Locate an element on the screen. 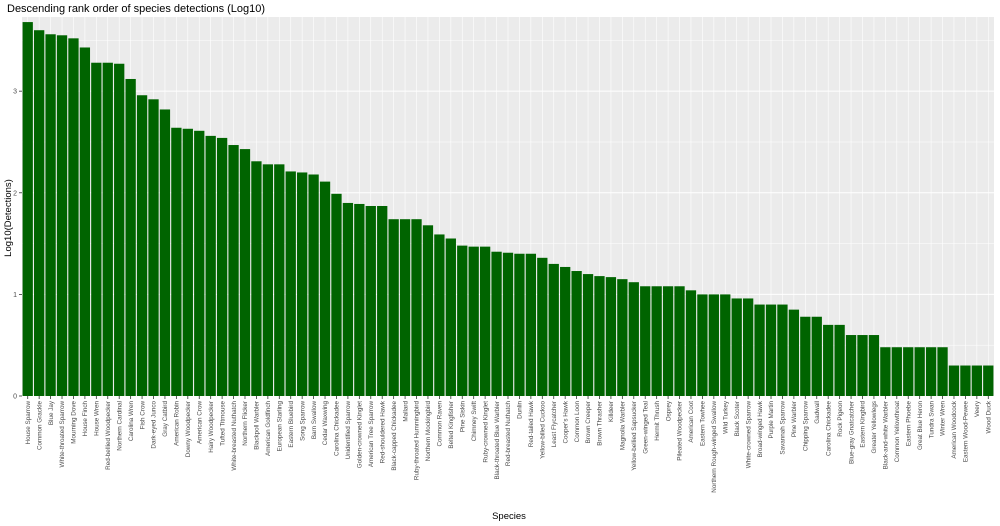 This screenshot has height=526, width=1000. x-axis-title: Species is located at coordinates (509, 516).